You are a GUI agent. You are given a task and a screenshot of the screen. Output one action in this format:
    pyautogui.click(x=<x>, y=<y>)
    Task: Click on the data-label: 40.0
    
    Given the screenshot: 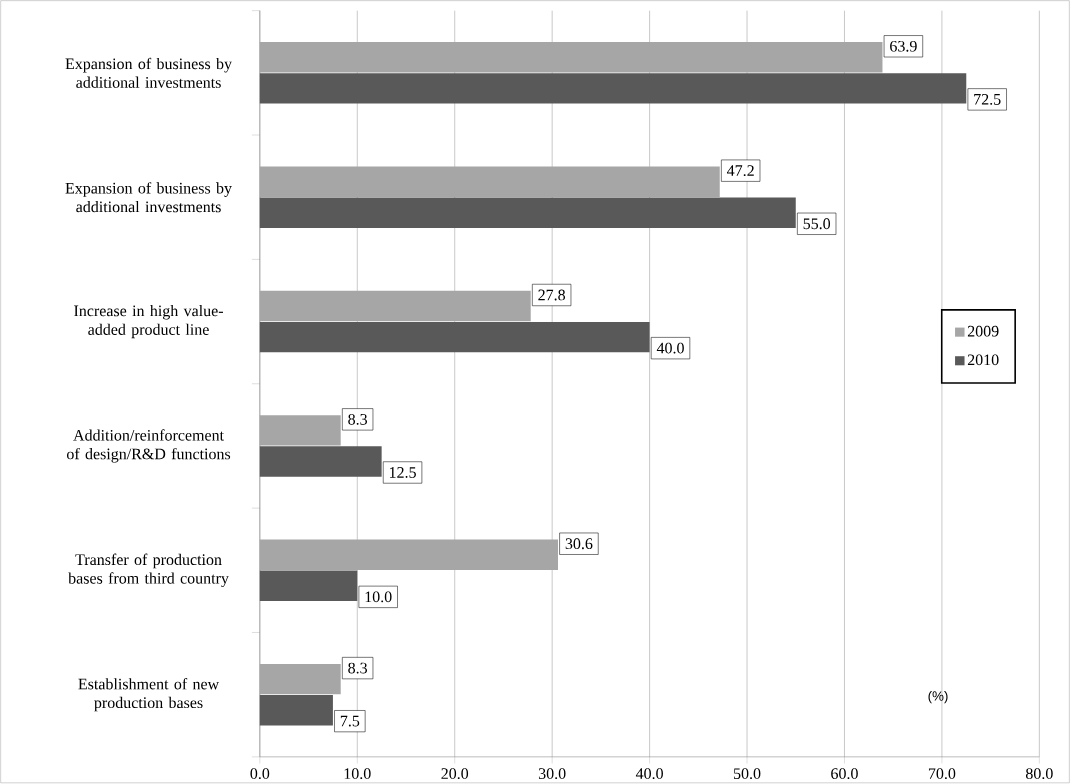 What is the action you would take?
    pyautogui.click(x=670, y=348)
    